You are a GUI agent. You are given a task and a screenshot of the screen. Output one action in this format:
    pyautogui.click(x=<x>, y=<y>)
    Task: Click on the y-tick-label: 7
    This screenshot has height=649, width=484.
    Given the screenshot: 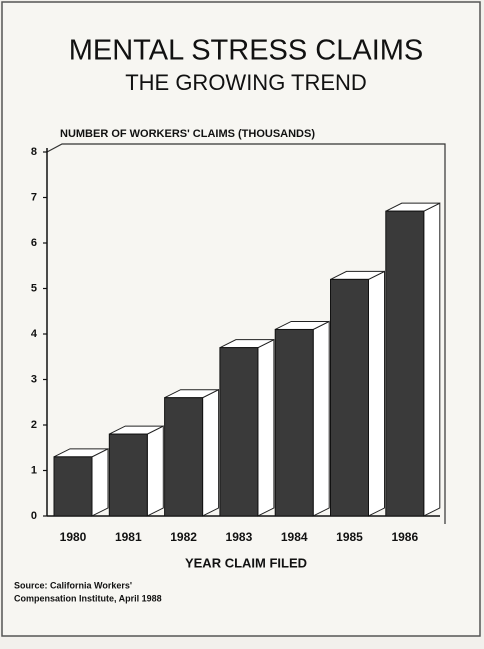 What is the action you would take?
    pyautogui.click(x=34, y=197)
    